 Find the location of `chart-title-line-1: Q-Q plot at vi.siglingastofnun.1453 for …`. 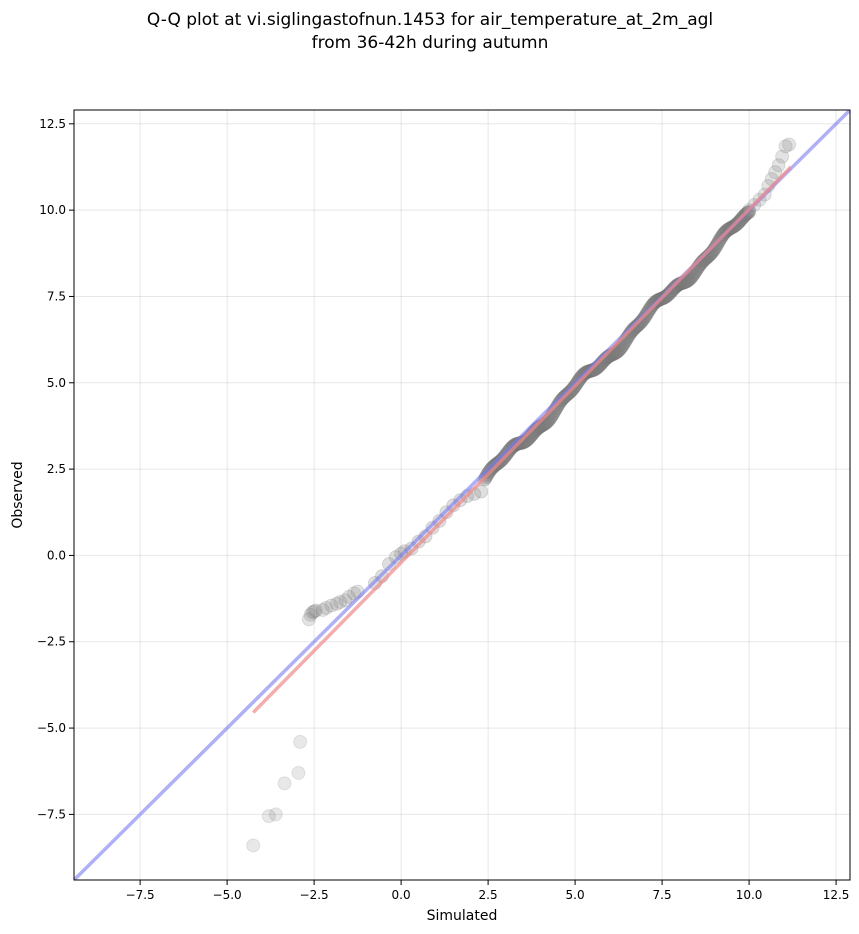

chart-title-line-1: Q-Q plot at vi.siglingastofnun.1453 for … is located at coordinates (430, 20).